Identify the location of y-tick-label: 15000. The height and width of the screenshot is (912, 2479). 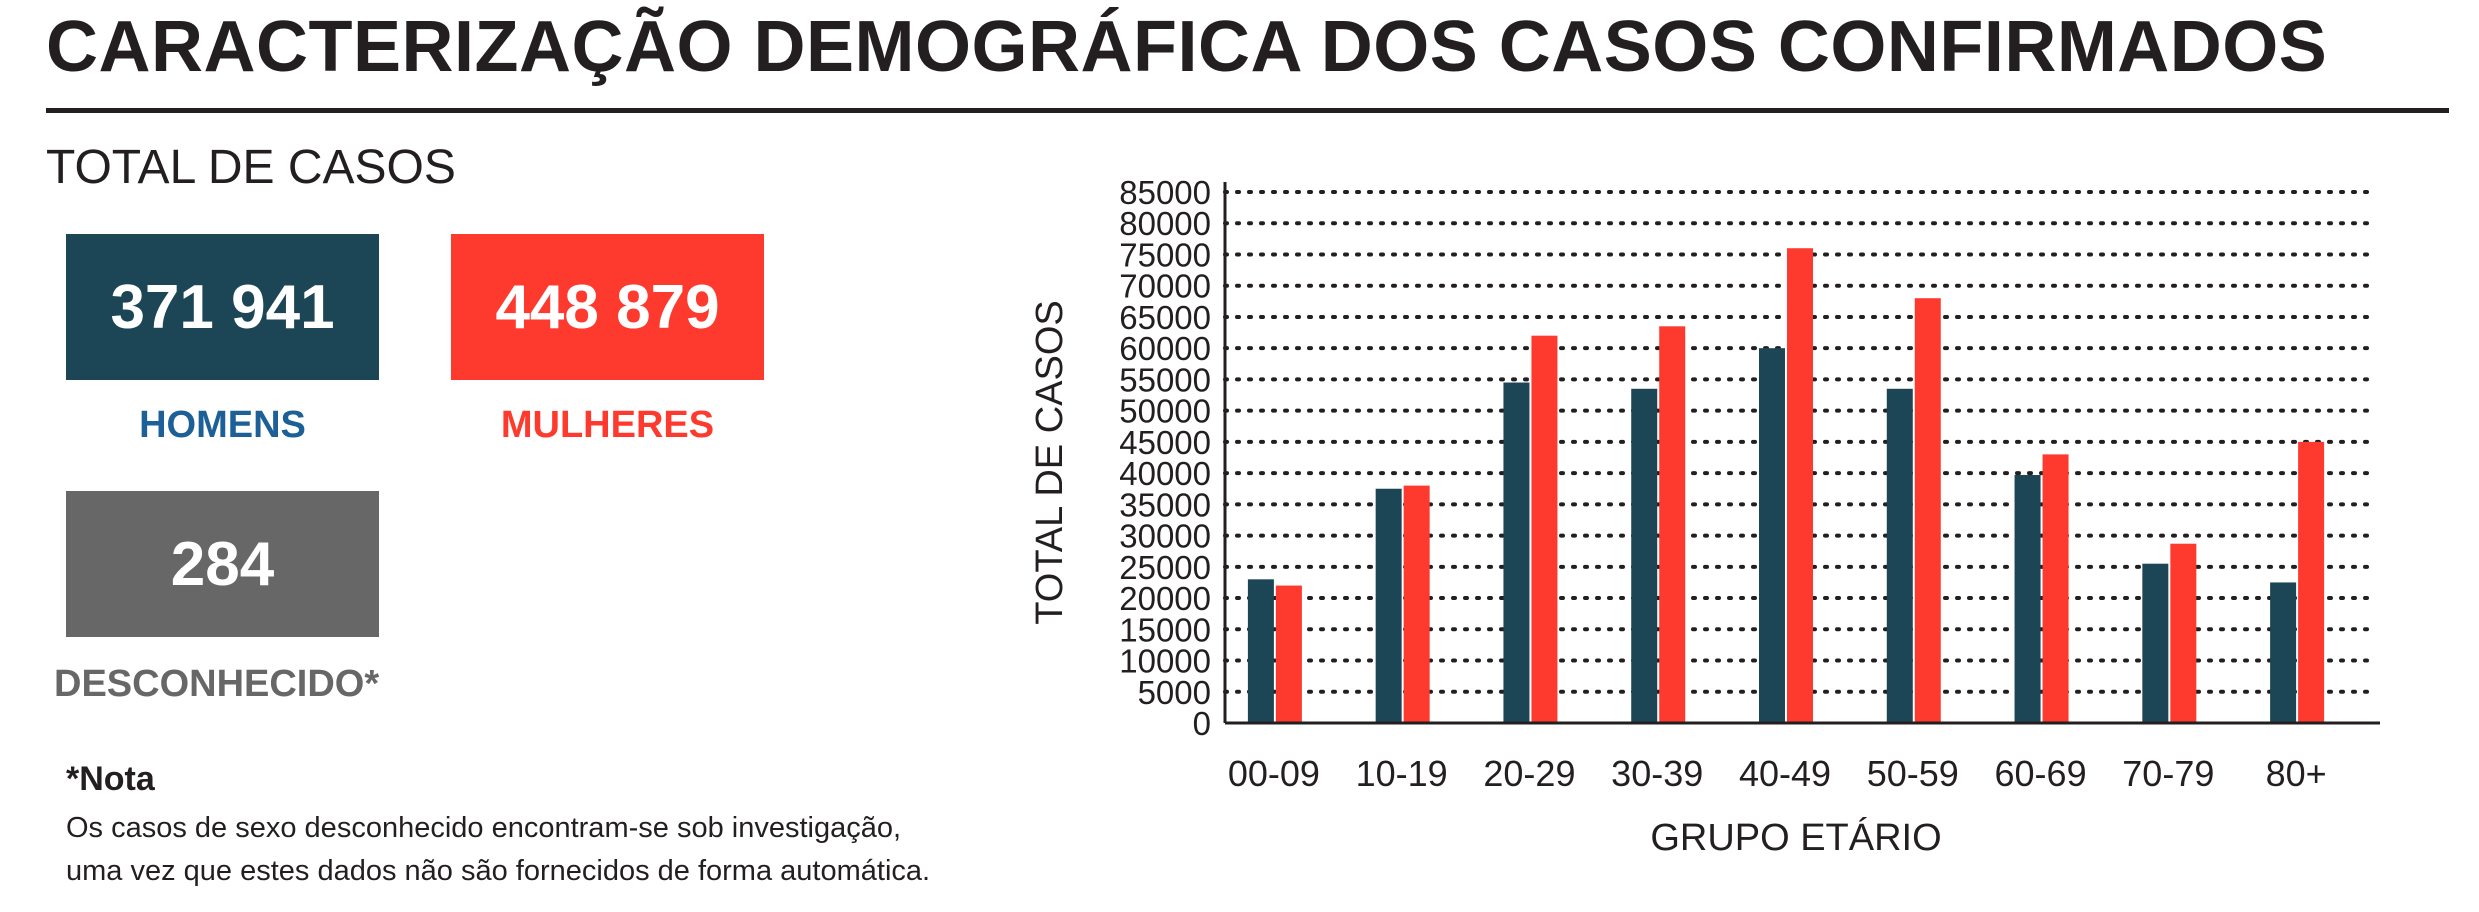
(1165, 629).